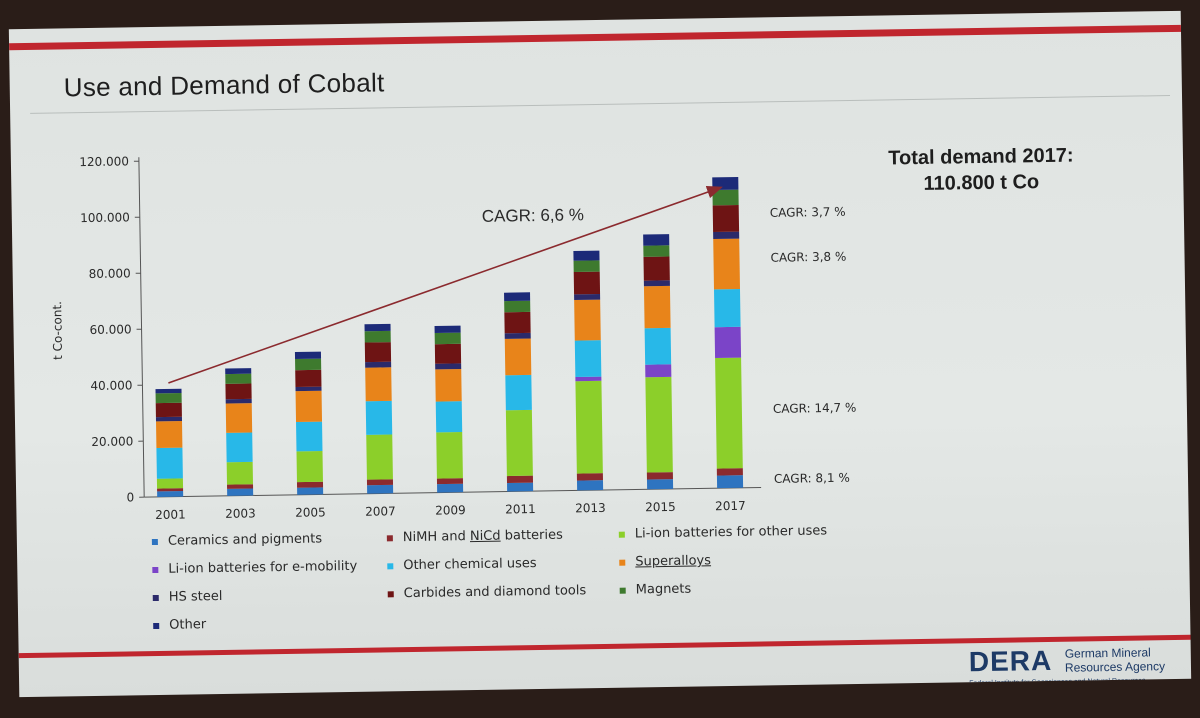 This screenshot has height=718, width=1200. I want to click on legend-label-pre: NiMH and, so click(436, 537).